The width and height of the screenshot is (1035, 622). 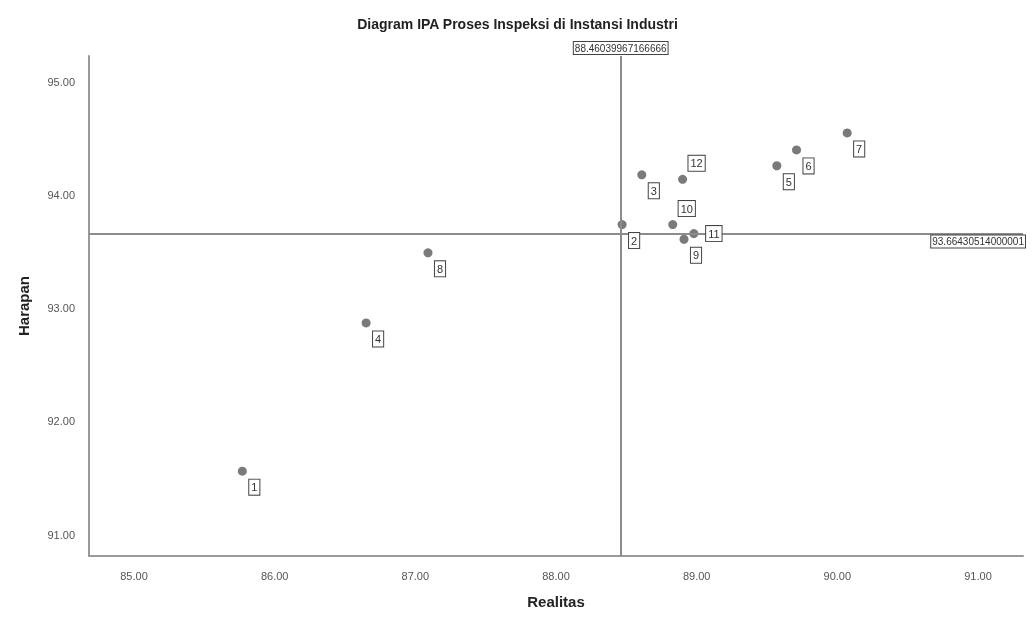 I want to click on x-axis-title: Realitas, so click(x=556, y=601).